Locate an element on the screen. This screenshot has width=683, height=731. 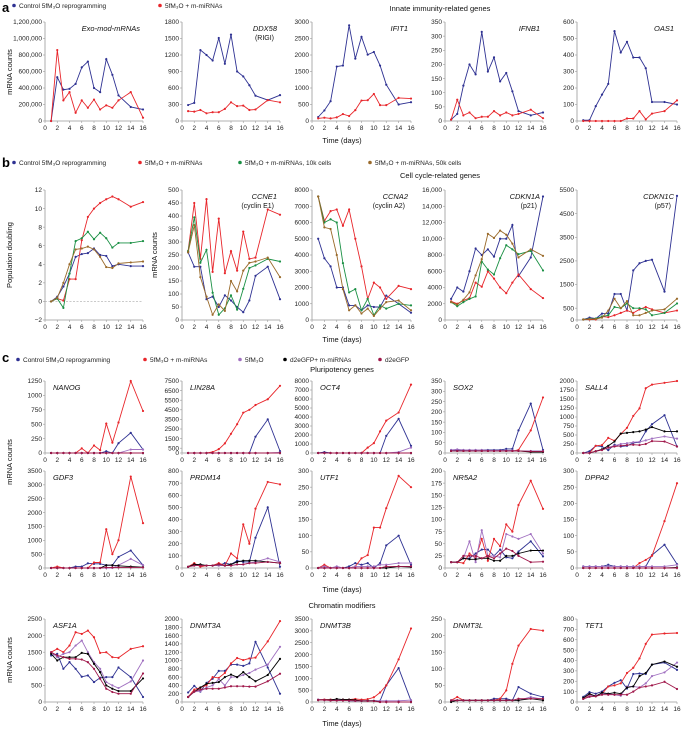
y-tick-label: 100 is located at coordinates (568, 692).